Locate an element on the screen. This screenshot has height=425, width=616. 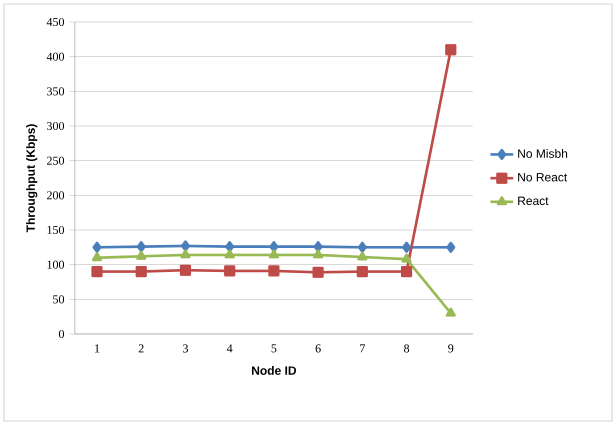
x-tick-label: 8 is located at coordinates (407, 348).